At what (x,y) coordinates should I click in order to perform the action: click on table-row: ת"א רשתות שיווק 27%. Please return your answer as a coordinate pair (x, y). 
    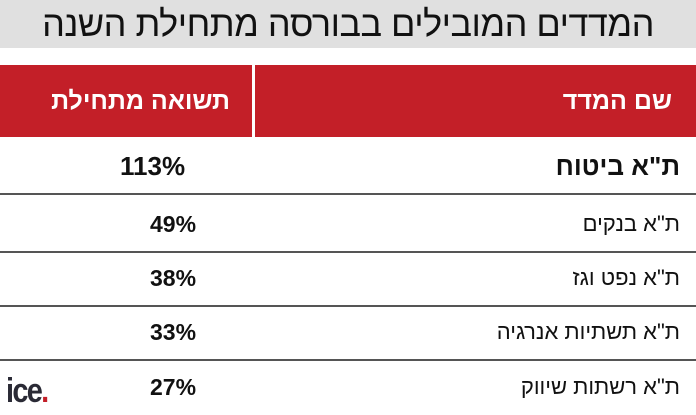
    Looking at the image, I should click on (348, 387).